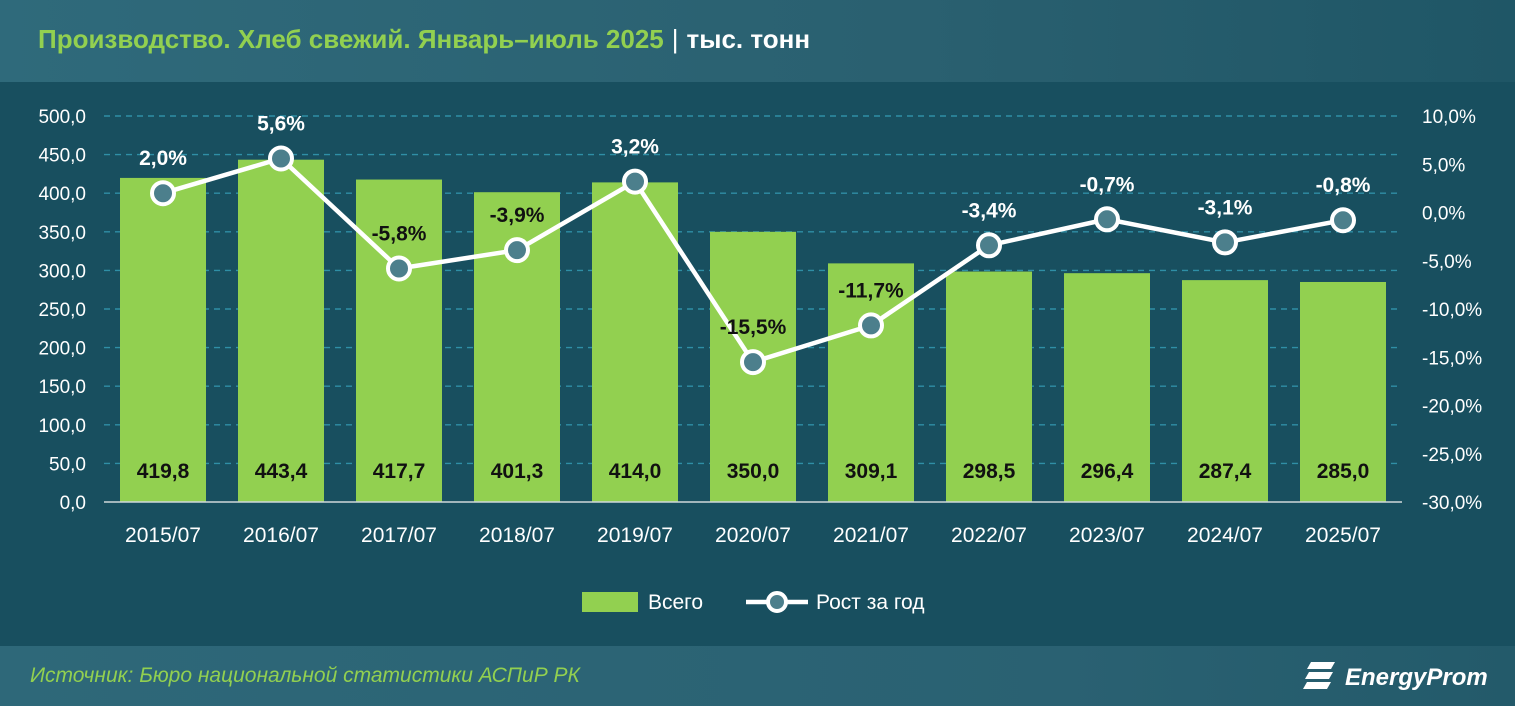  Describe the element at coordinates (1452, 503) in the screenshot. I see `y-right-tick-label: -30,0%` at that location.